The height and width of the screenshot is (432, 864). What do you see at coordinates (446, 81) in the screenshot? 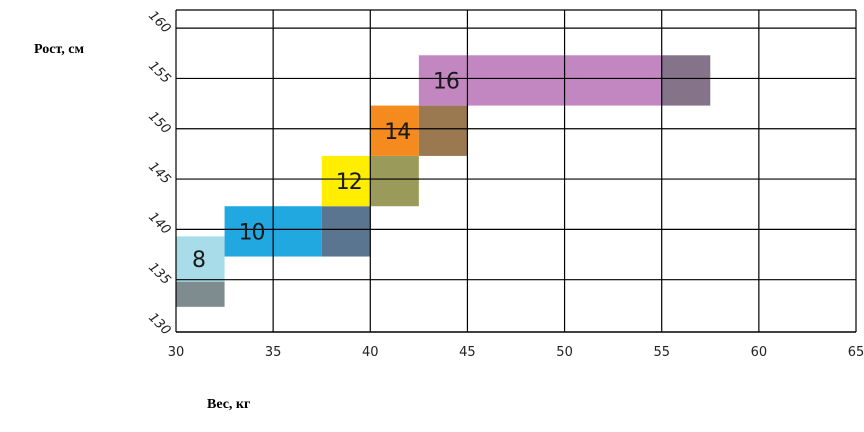
I see `zone-label-16: 16` at bounding box center [446, 81].